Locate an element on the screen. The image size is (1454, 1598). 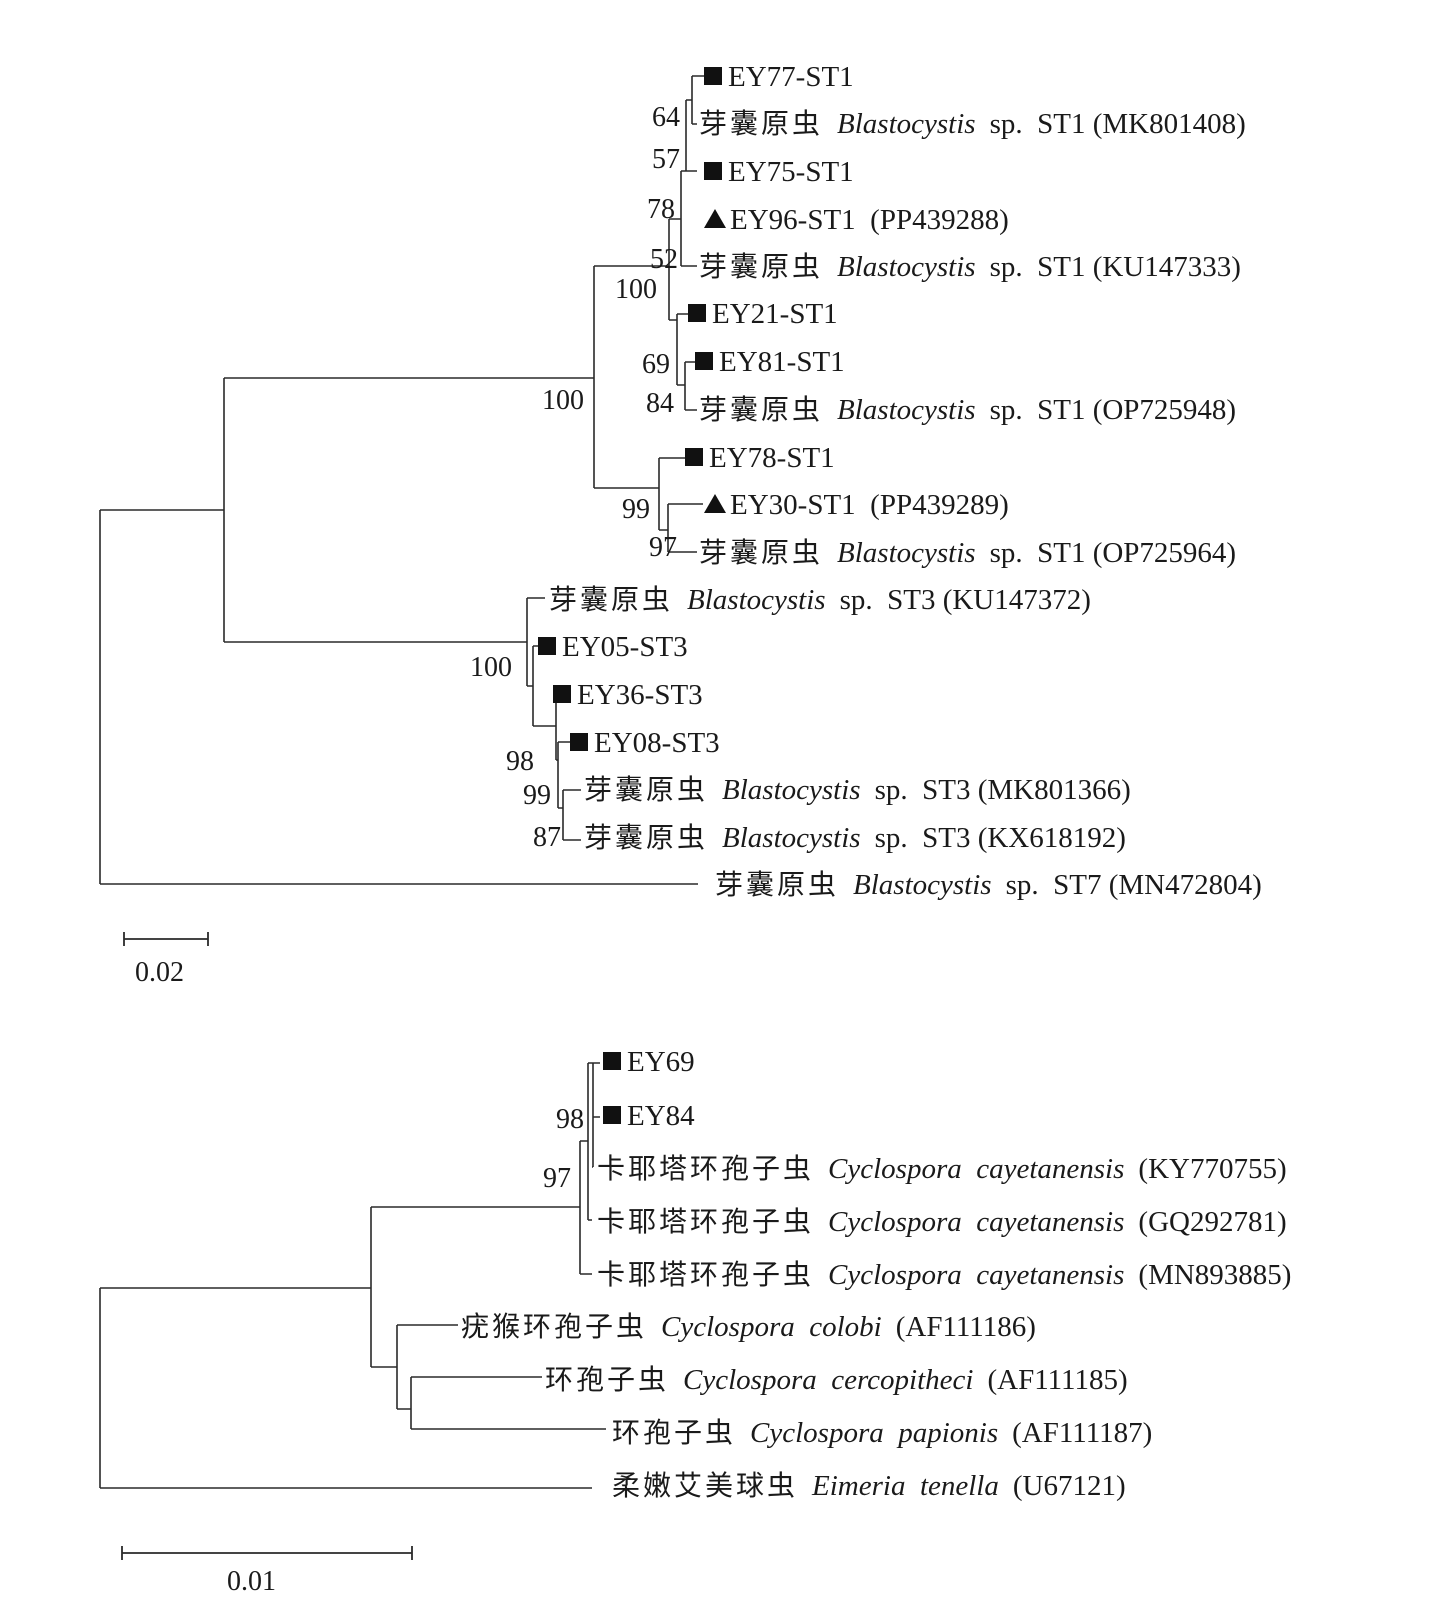
taxon-label: 芽囊原虫 Blastocystis sp. ST3 (MK801366) is located at coordinates (857, 789).